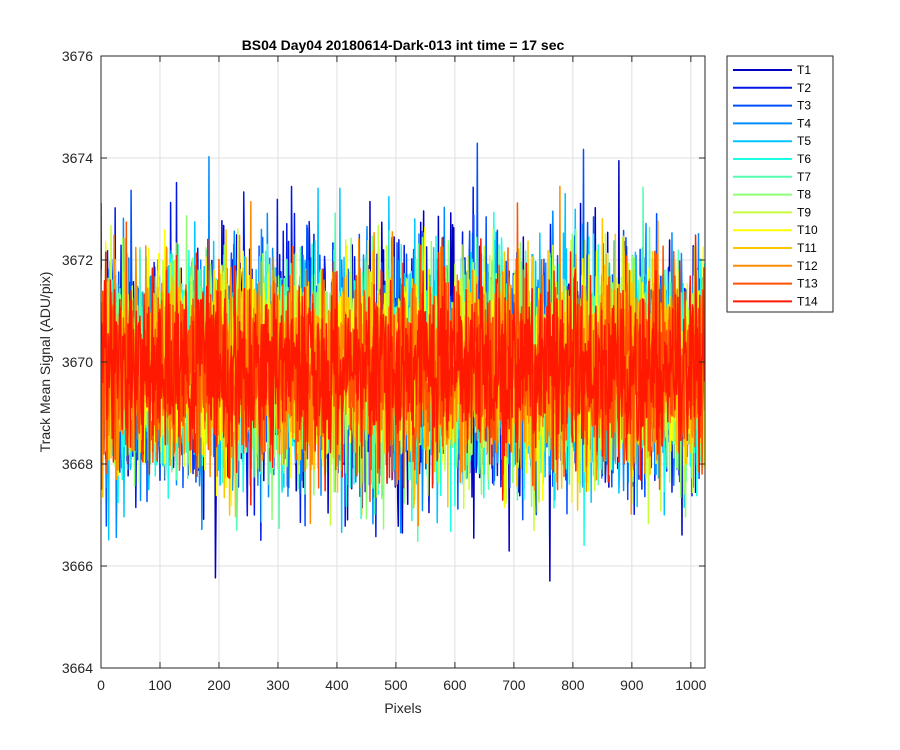  I want to click on legend-label-t1: T1, so click(804, 70).